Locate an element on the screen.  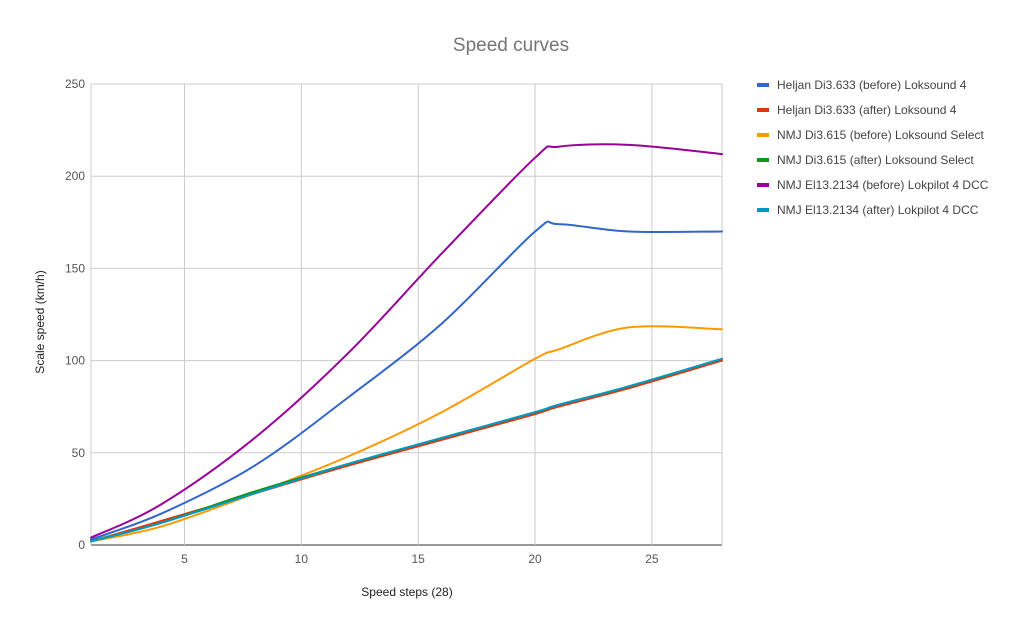
x-tick-label: 15 is located at coordinates (419, 559).